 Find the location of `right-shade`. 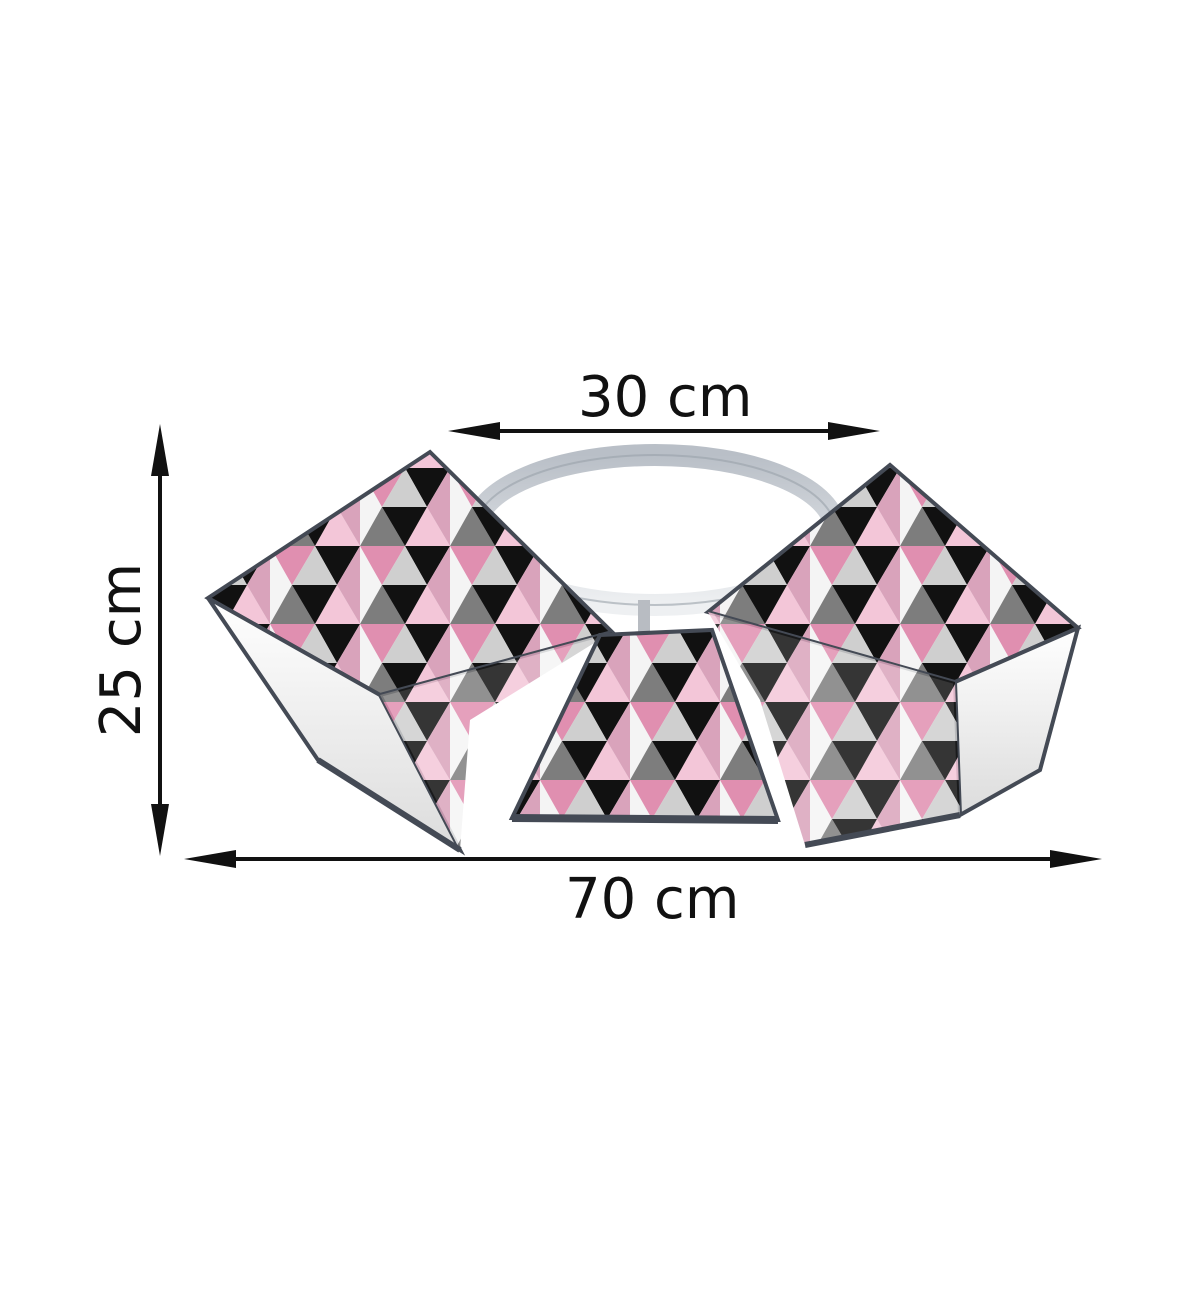

right-shade is located at coordinates (892, 655).